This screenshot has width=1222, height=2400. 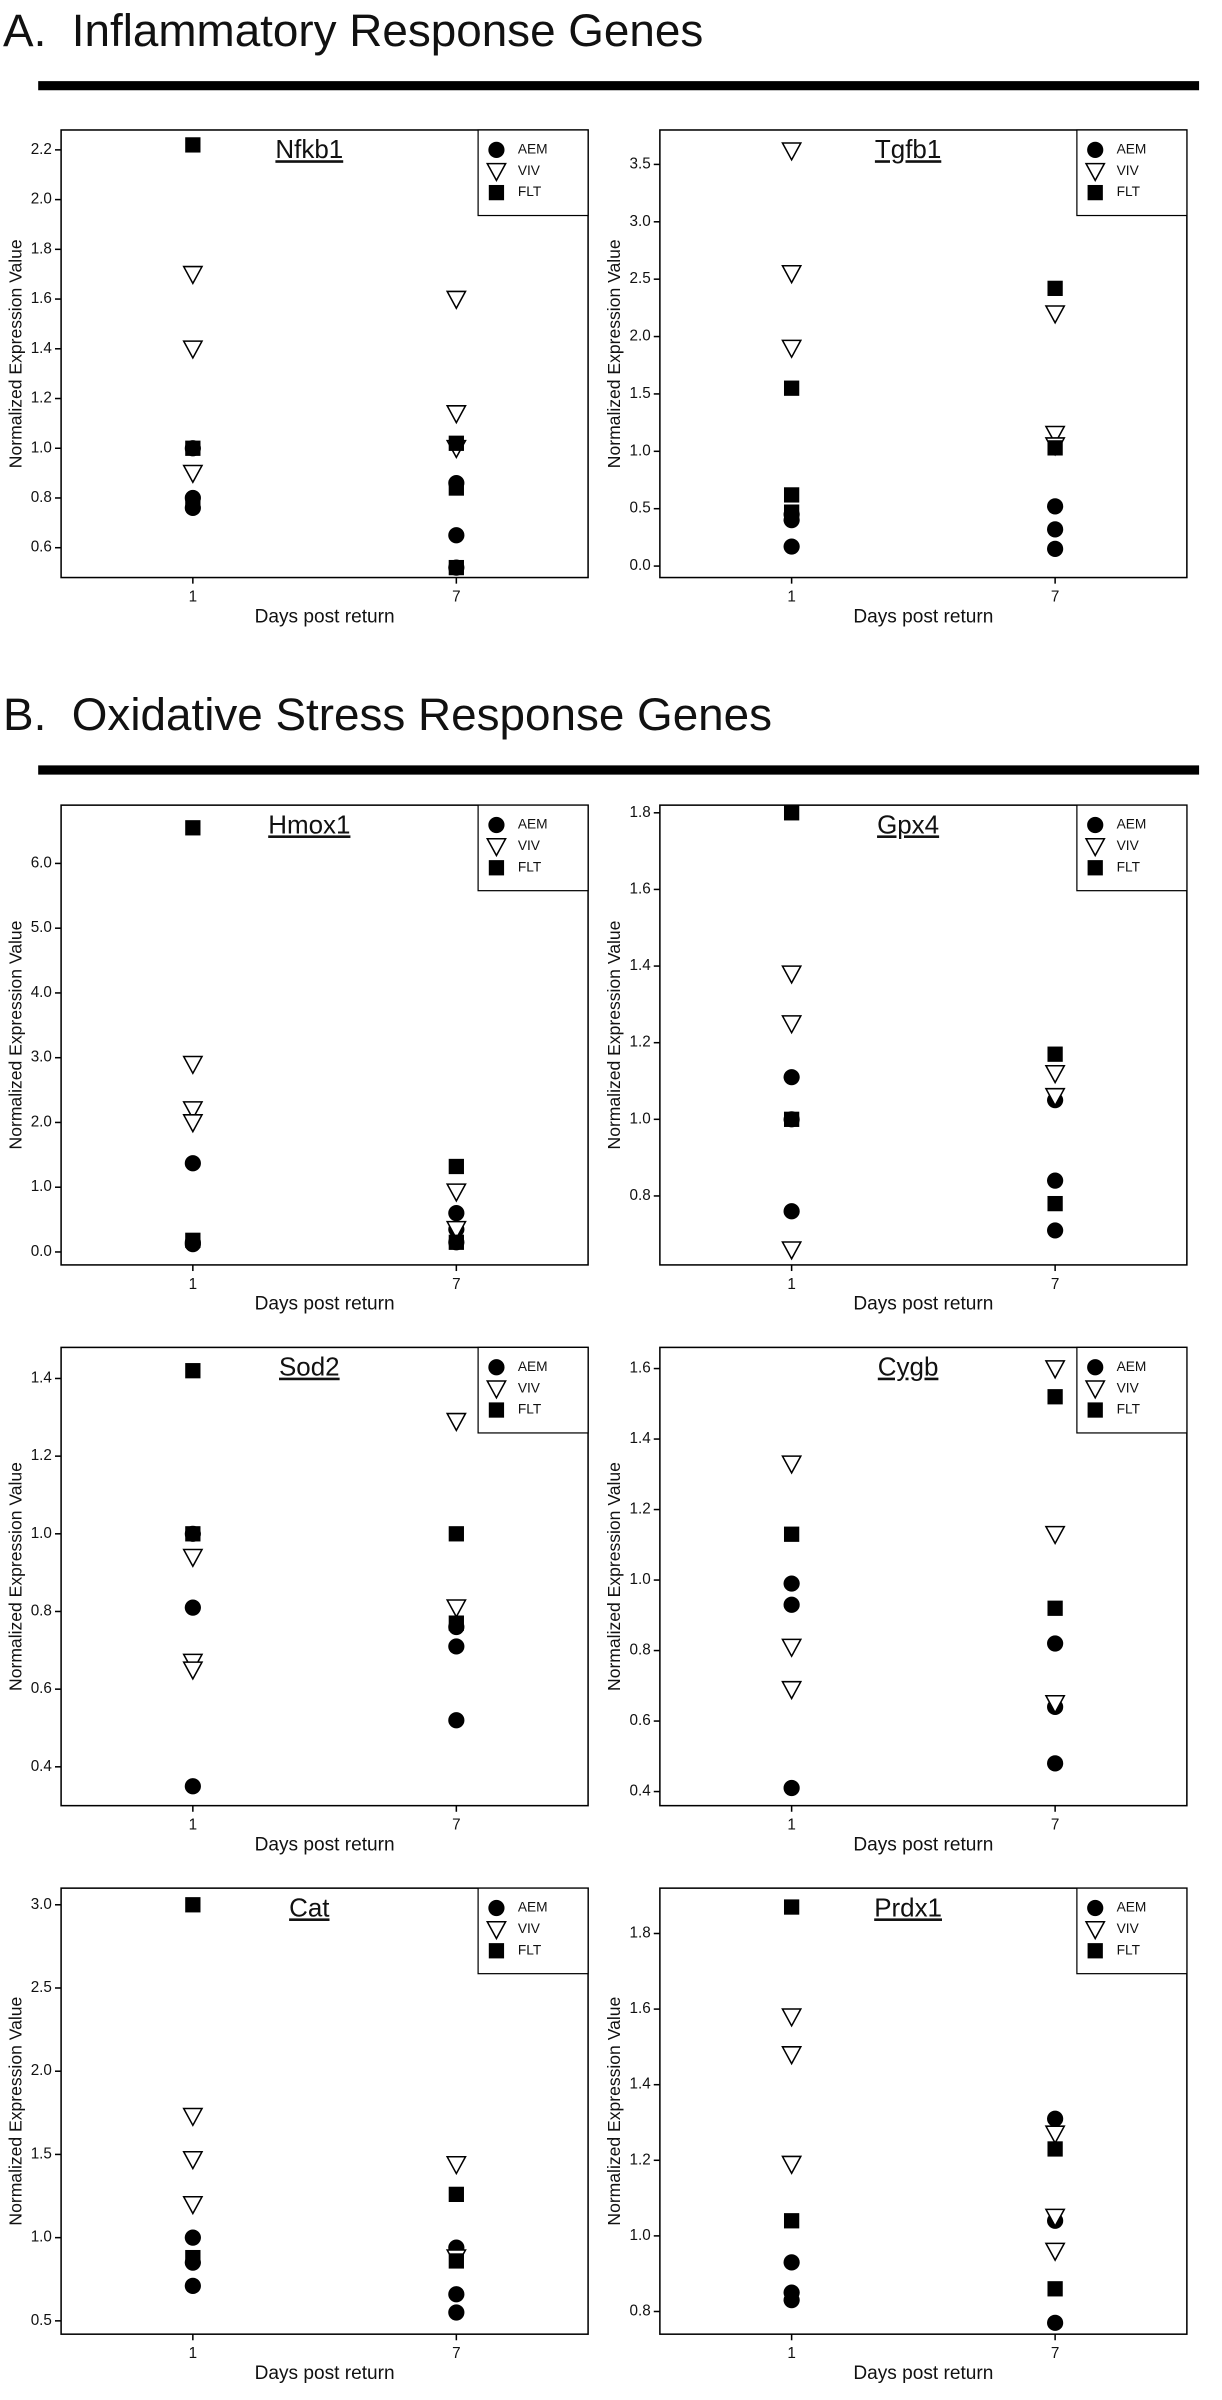 What do you see at coordinates (41, 298) in the screenshot?
I see `y-tick-label: 1.6` at bounding box center [41, 298].